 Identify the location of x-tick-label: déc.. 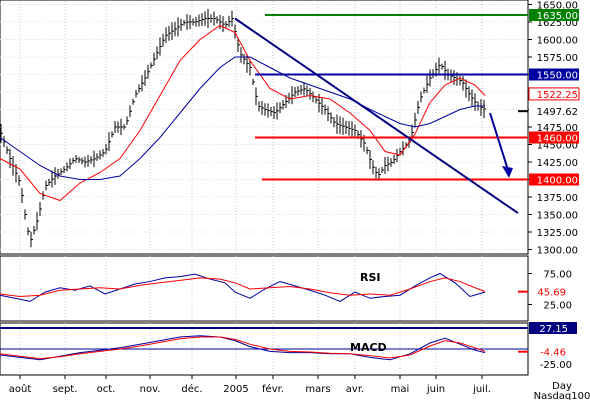
(191, 389).